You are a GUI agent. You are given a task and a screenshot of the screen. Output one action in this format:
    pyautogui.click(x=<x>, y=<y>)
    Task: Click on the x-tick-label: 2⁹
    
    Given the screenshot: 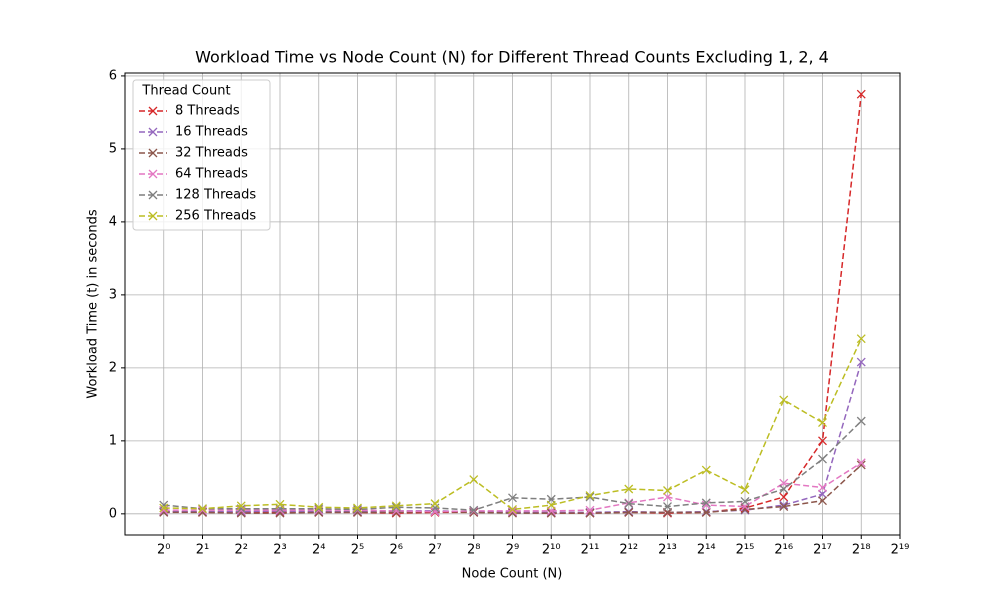 What is the action you would take?
    pyautogui.click(x=512, y=550)
    